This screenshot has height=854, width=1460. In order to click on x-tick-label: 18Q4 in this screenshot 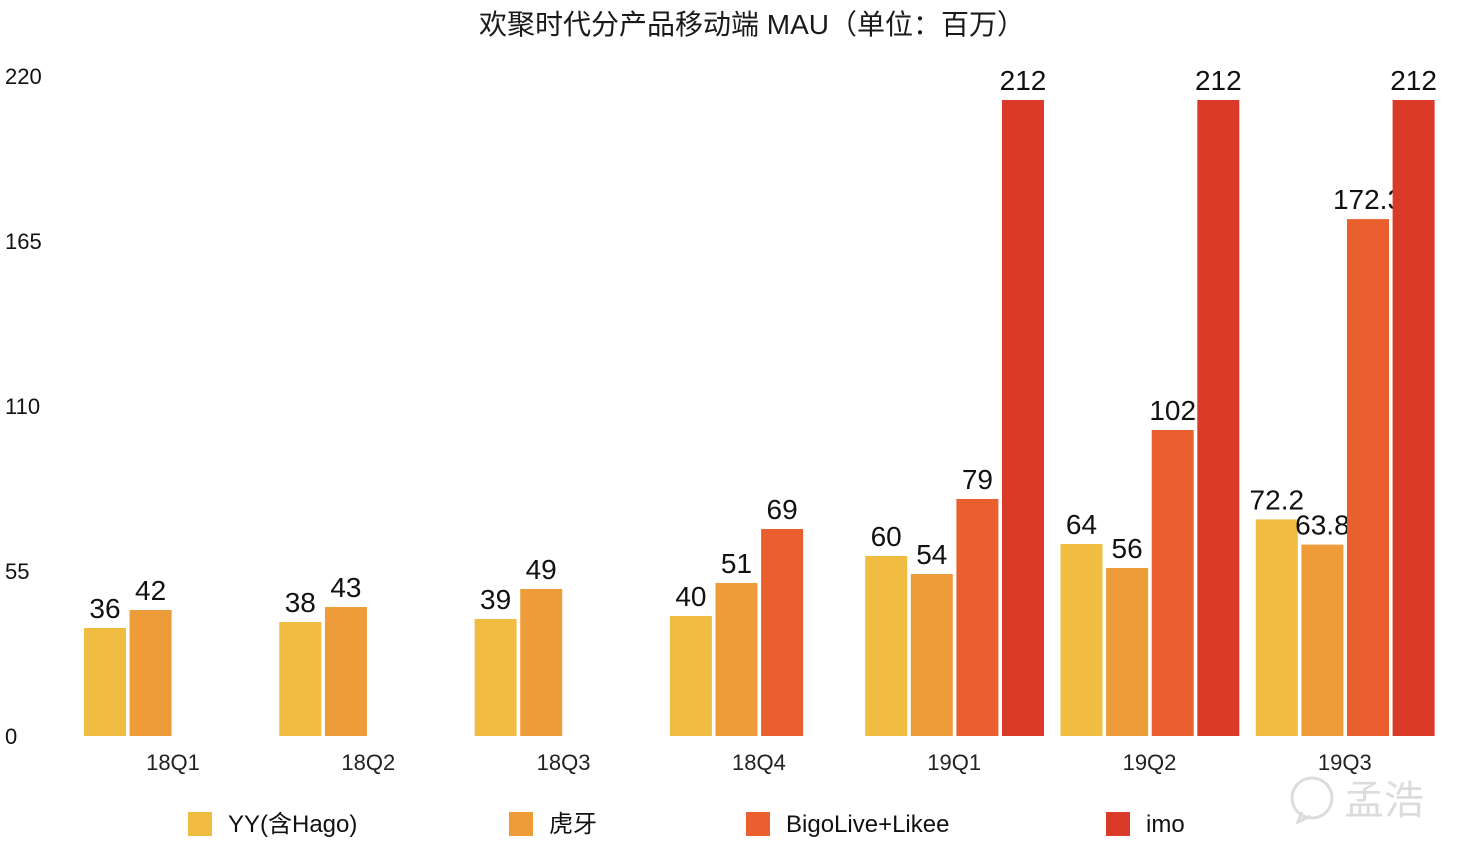, I will do `click(759, 762)`.